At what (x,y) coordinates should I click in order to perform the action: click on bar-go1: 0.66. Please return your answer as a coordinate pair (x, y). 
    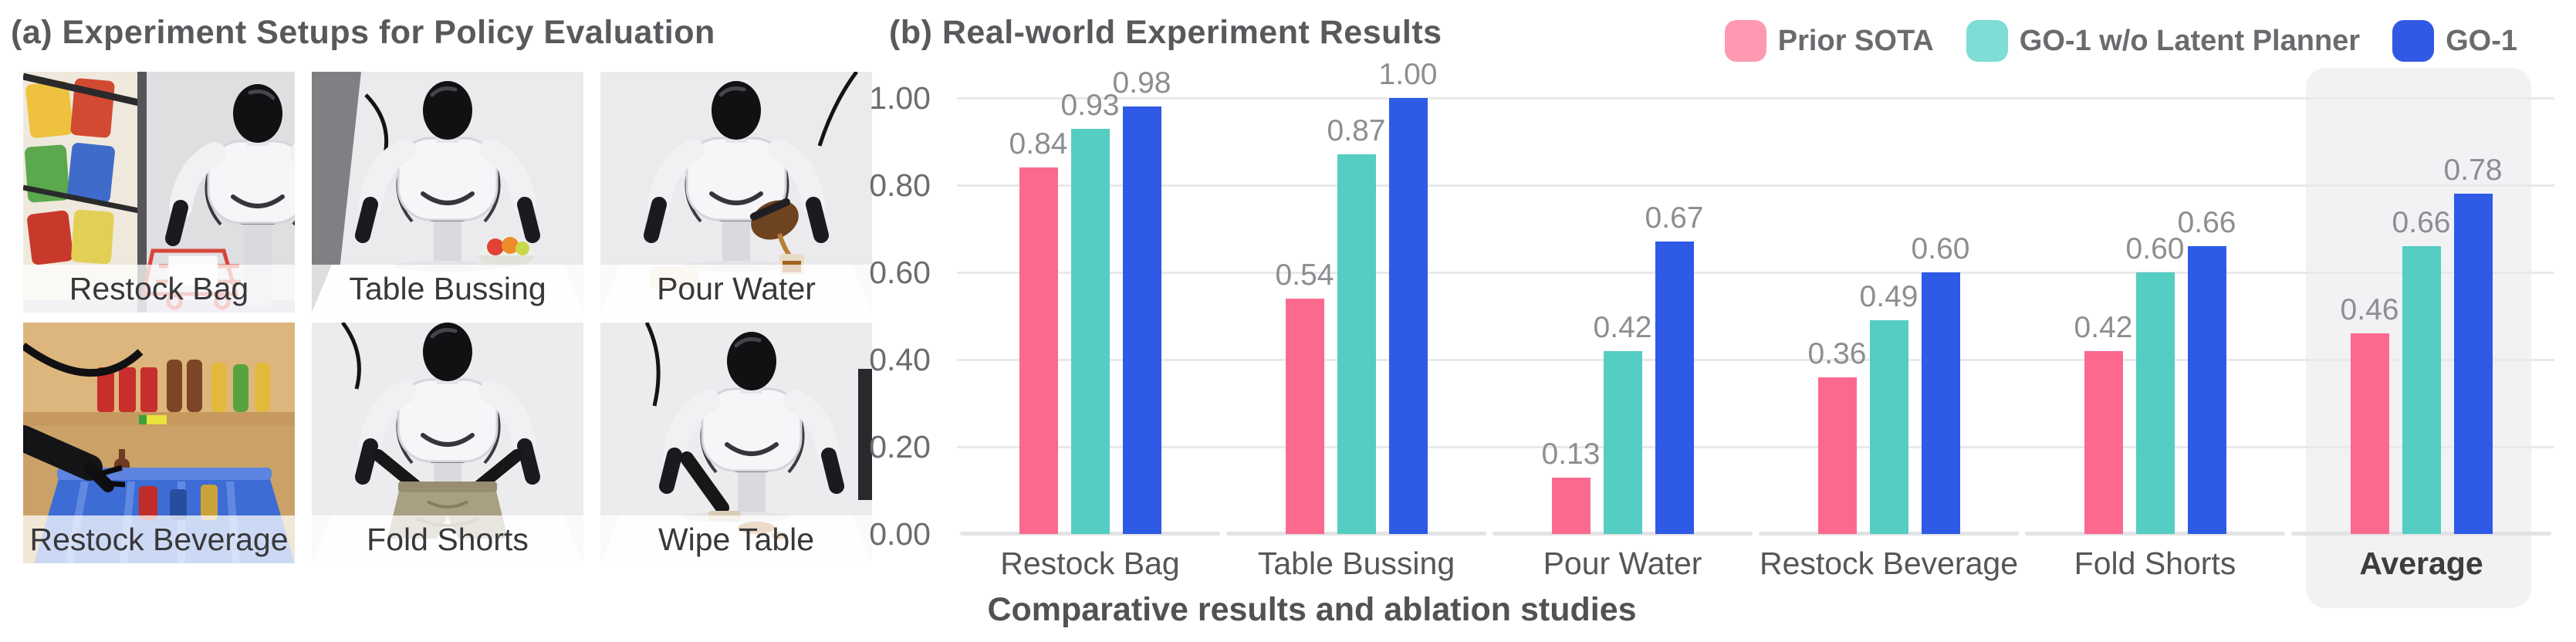
    Looking at the image, I should click on (2207, 370).